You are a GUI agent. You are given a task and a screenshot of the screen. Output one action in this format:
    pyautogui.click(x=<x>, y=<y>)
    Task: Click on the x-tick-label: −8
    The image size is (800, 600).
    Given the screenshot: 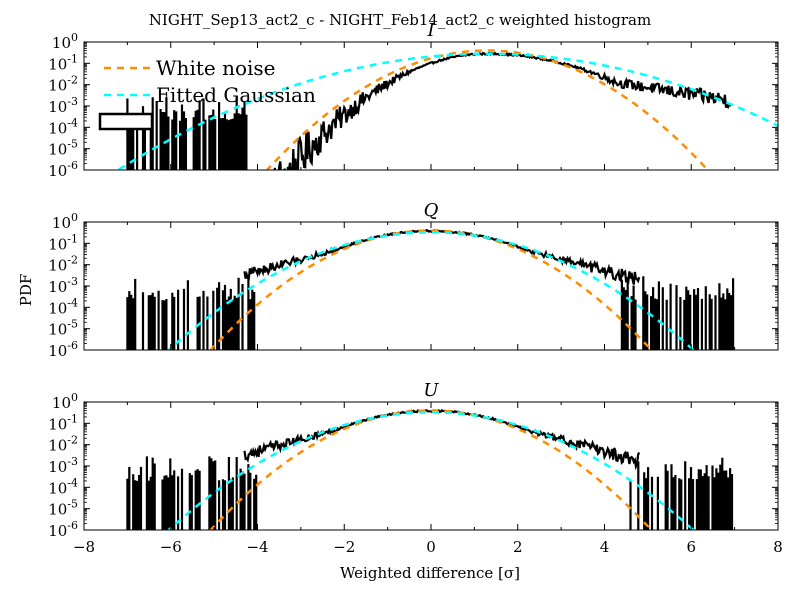 What is the action you would take?
    pyautogui.click(x=84, y=547)
    